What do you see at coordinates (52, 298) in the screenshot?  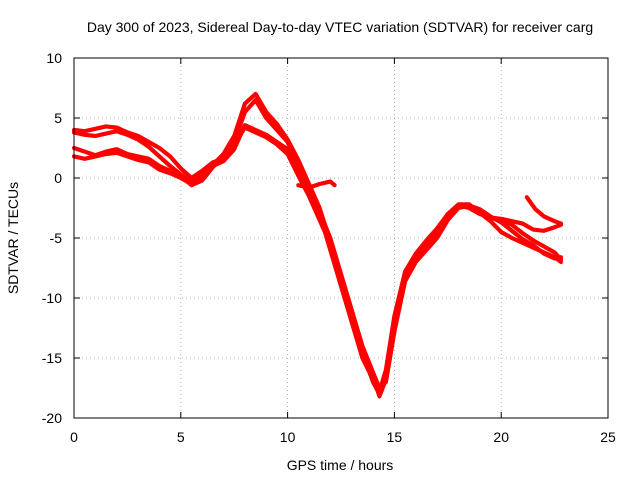 I see `y-tick-label: -10` at bounding box center [52, 298].